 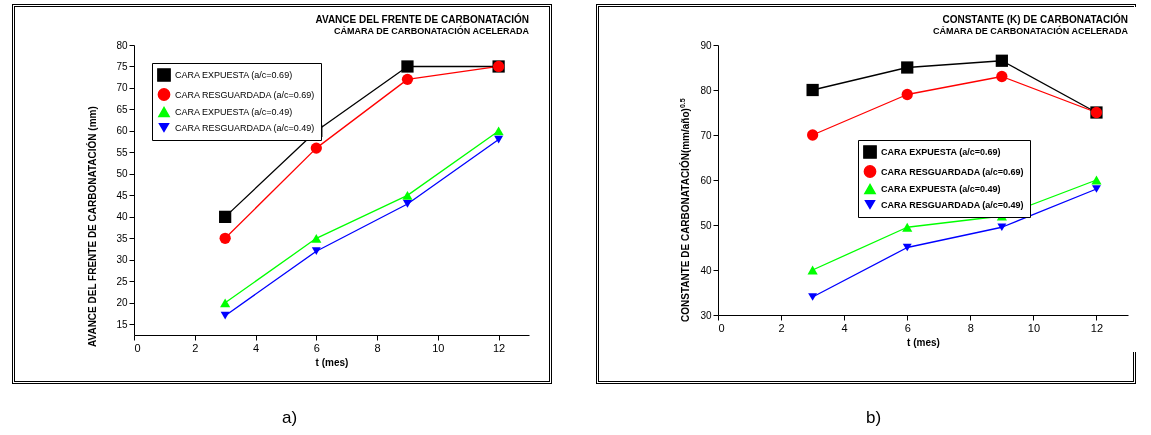 I want to click on text: b), so click(x=874, y=418).